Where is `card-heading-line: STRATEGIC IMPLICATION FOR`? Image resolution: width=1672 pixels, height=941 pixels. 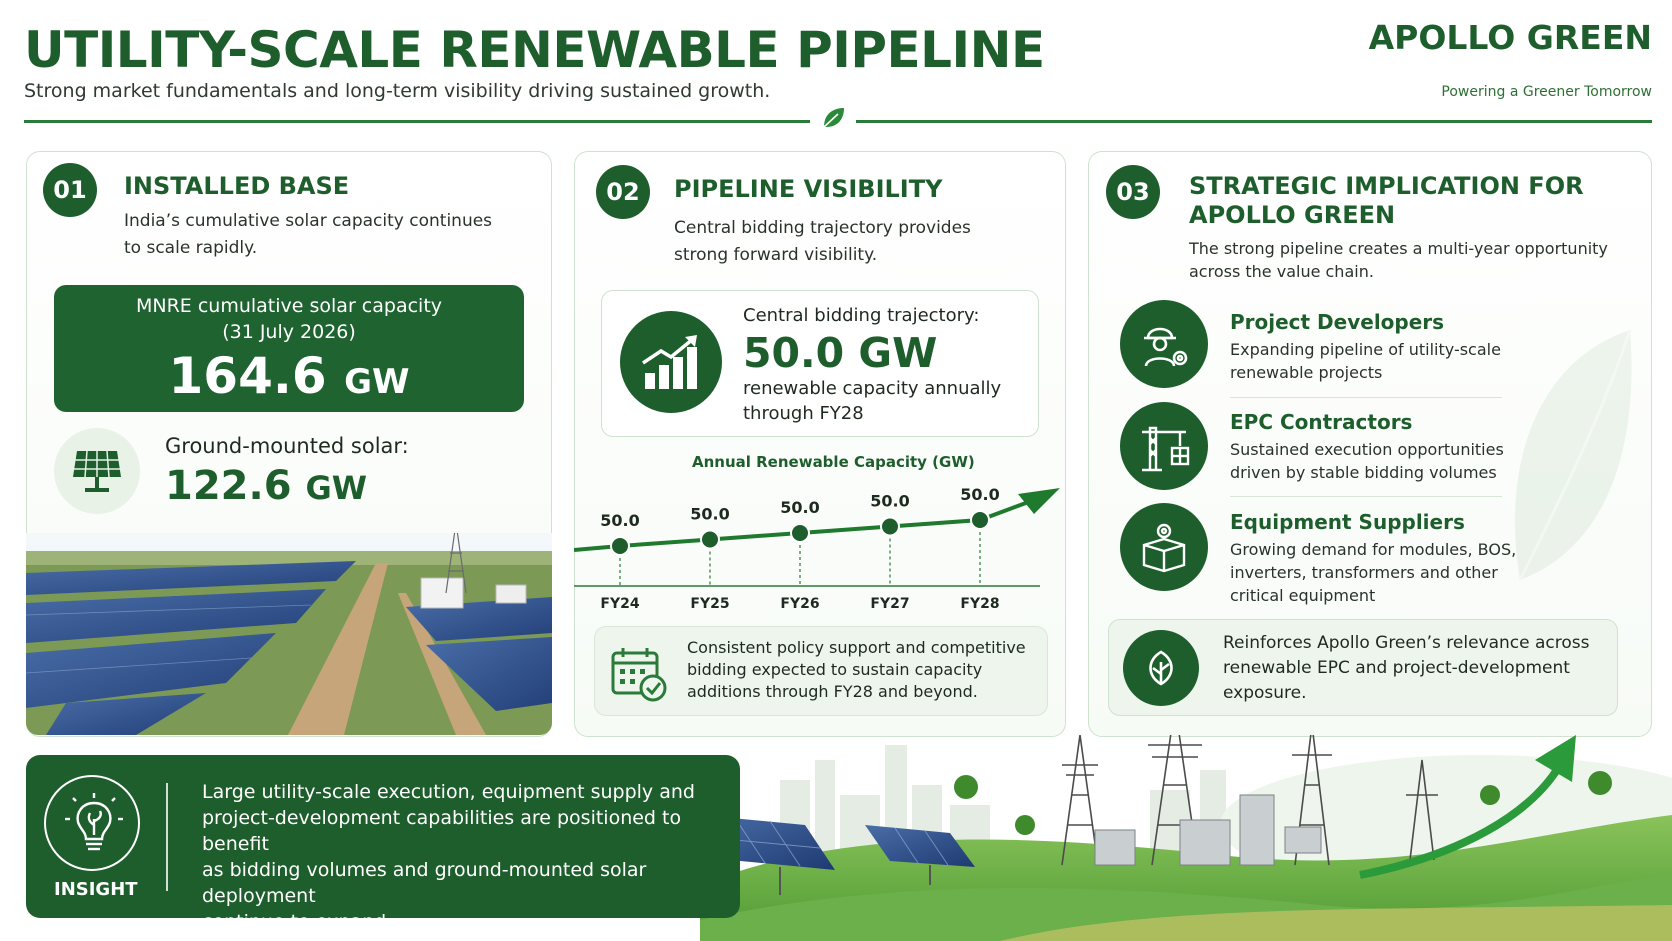 card-heading-line: STRATEGIC IMPLICATION FOR is located at coordinates (1386, 186).